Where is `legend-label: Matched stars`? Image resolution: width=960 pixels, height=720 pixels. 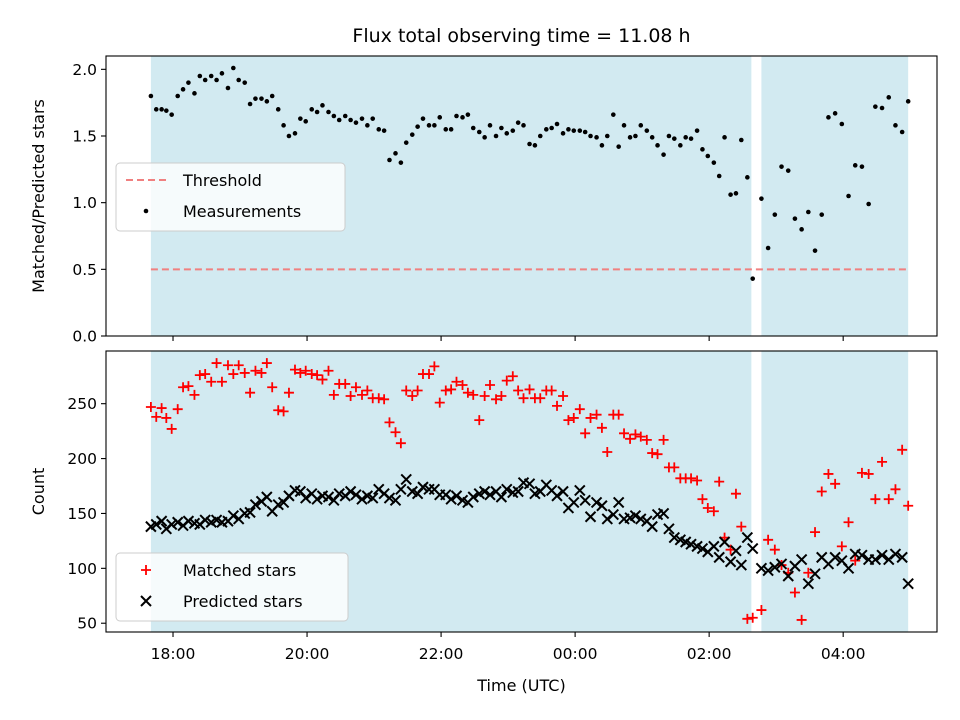
legend-label: Matched stars is located at coordinates (239, 570).